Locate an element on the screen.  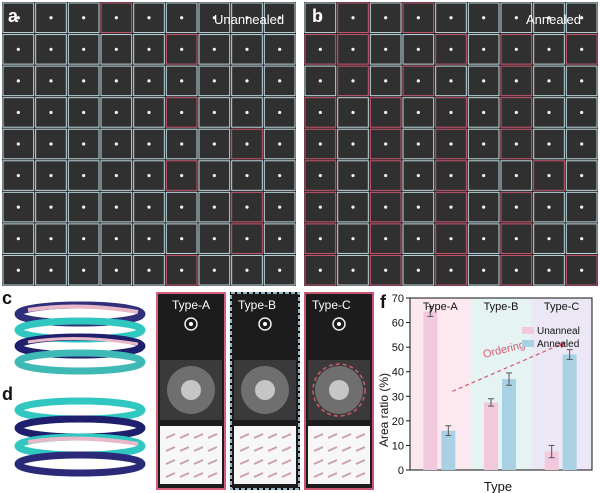
bar-Annealed-Type-B is located at coordinates (509, 424).